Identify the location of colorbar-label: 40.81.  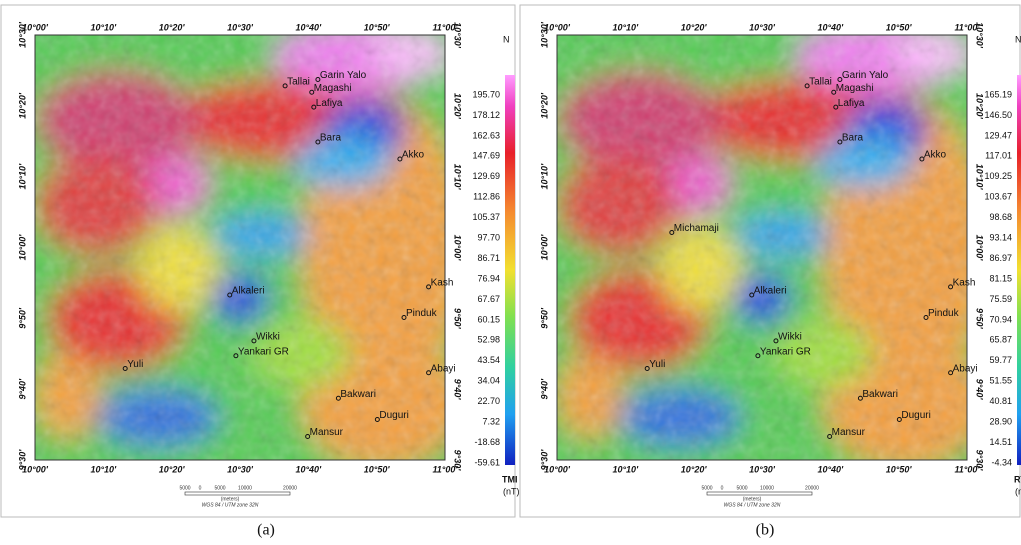
(1000, 401).